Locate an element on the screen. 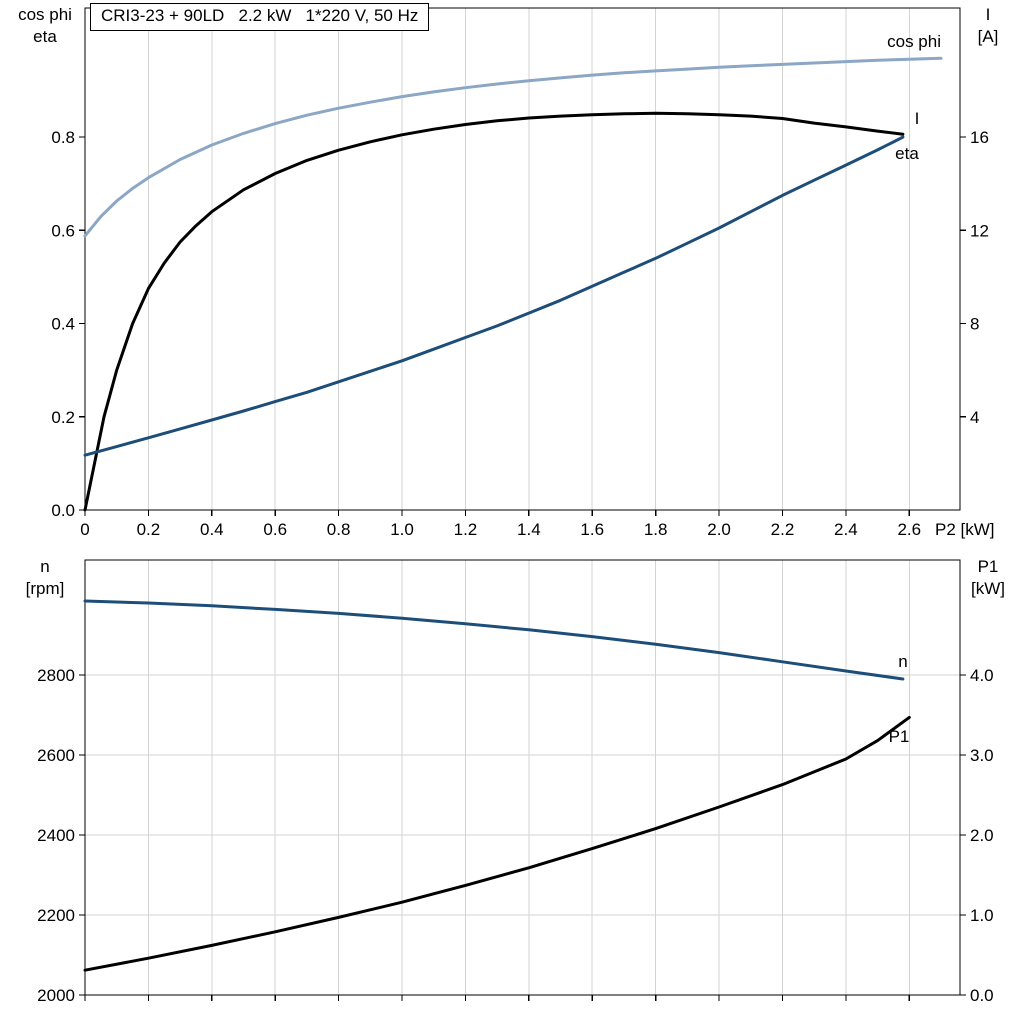 This screenshot has height=1024, width=1024. x-tick-label: 0 is located at coordinates (84, 529).